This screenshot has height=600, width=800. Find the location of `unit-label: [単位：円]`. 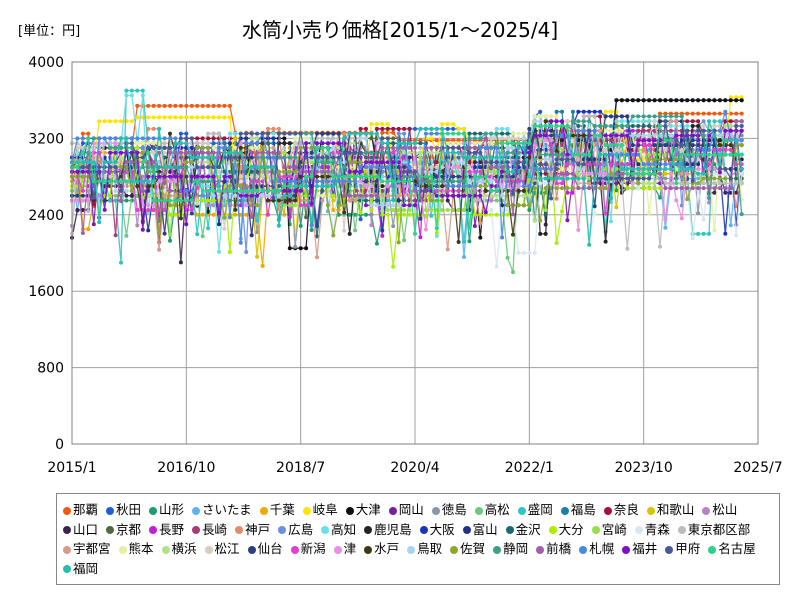

unit-label: [単位：円] is located at coordinates (49, 31).